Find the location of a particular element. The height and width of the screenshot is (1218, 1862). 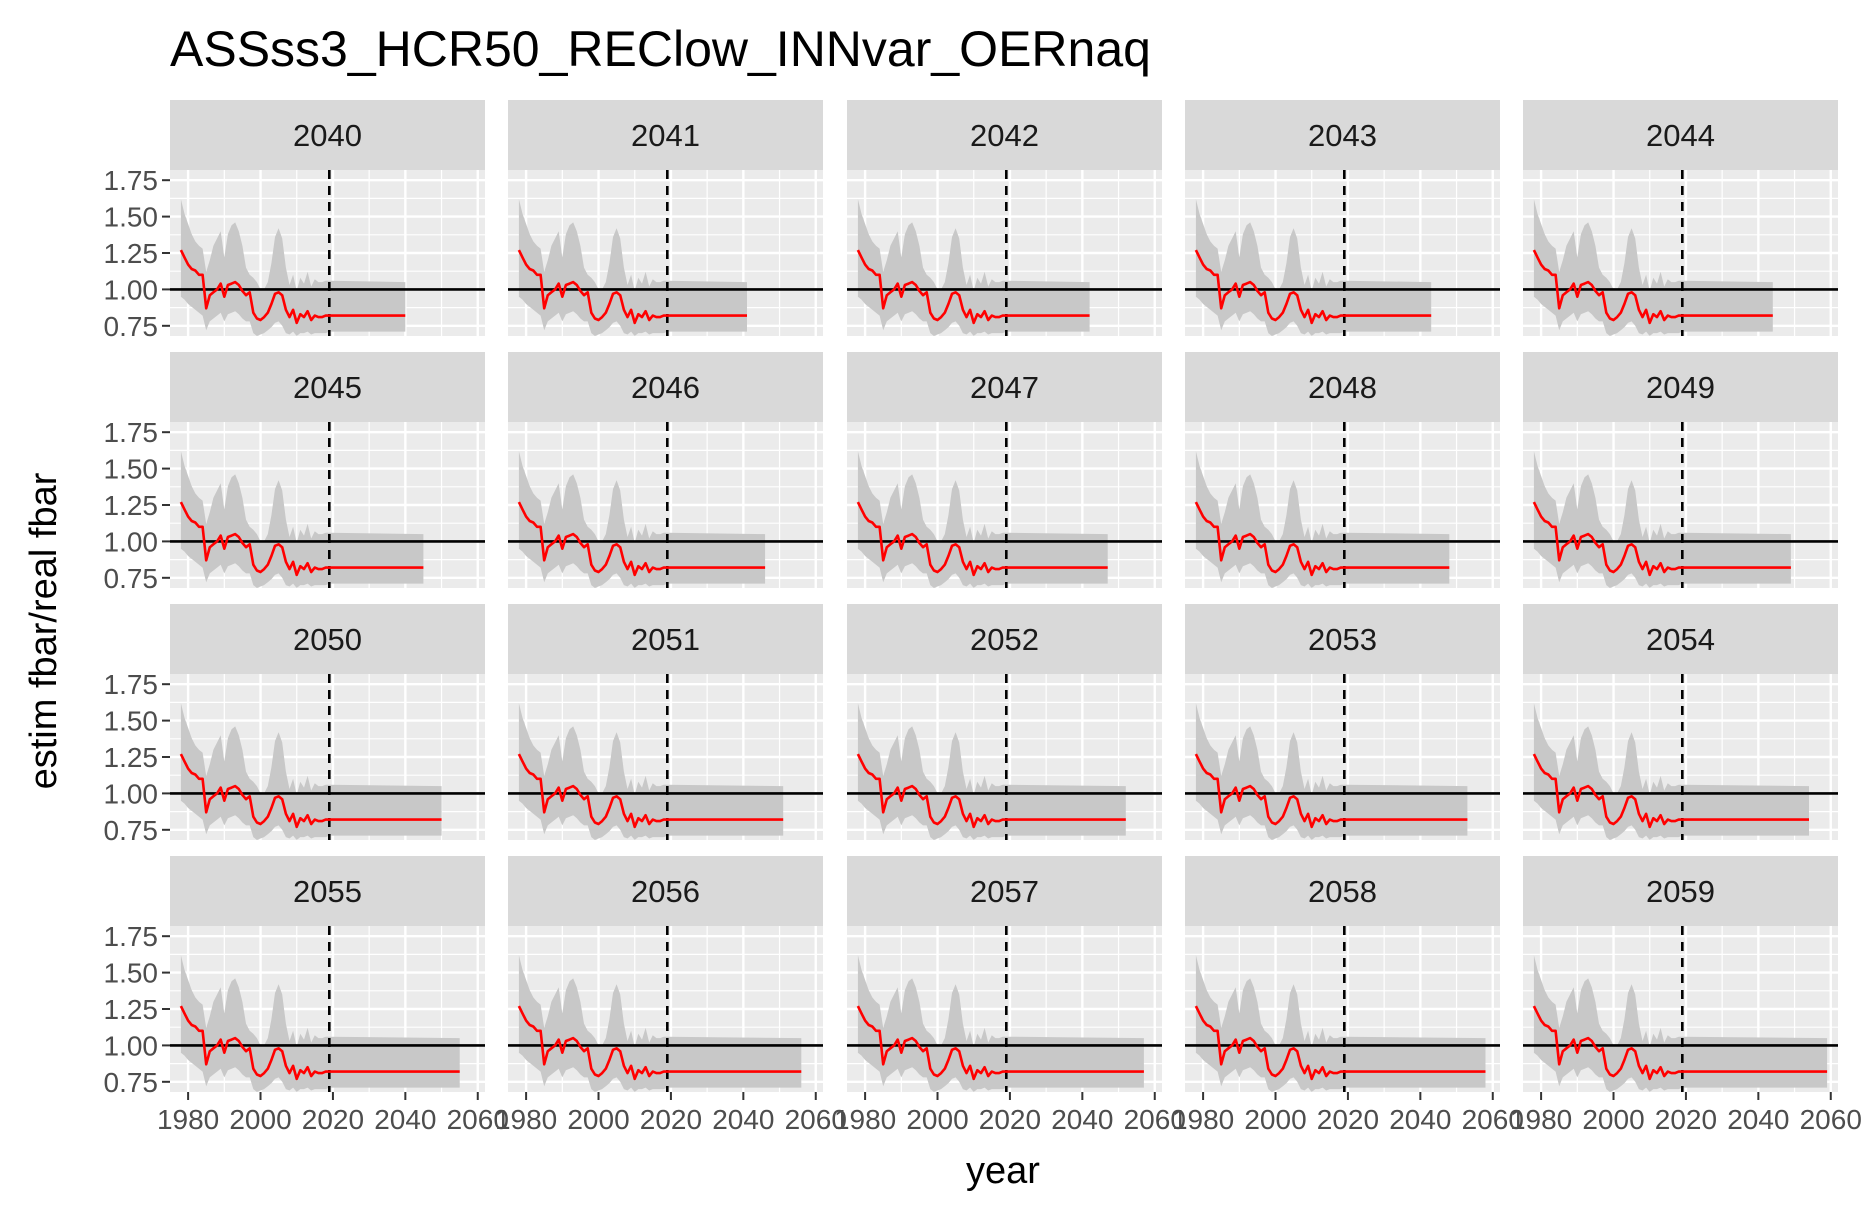

facet-panel-2041: 2041 is located at coordinates (665, 218).